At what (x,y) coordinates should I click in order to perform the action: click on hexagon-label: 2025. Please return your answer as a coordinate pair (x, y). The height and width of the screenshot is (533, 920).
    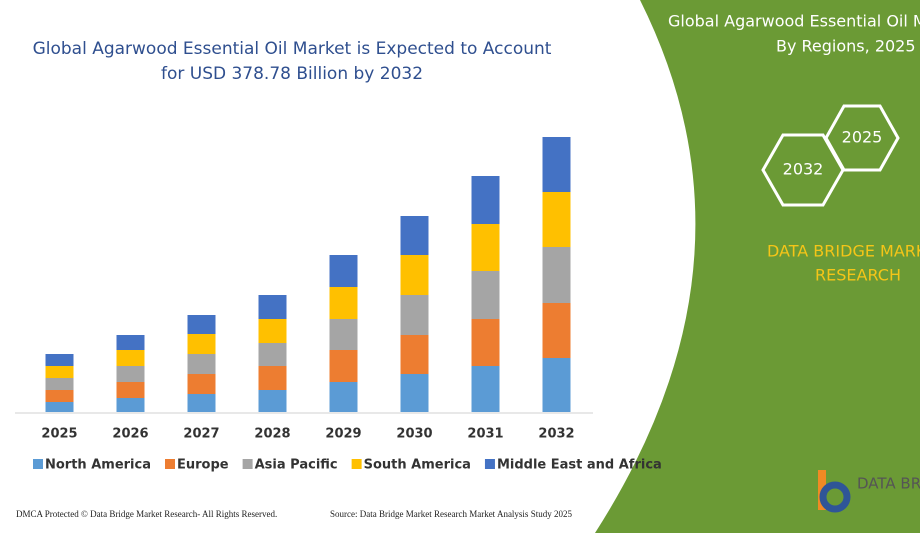
    Looking at the image, I should click on (862, 137).